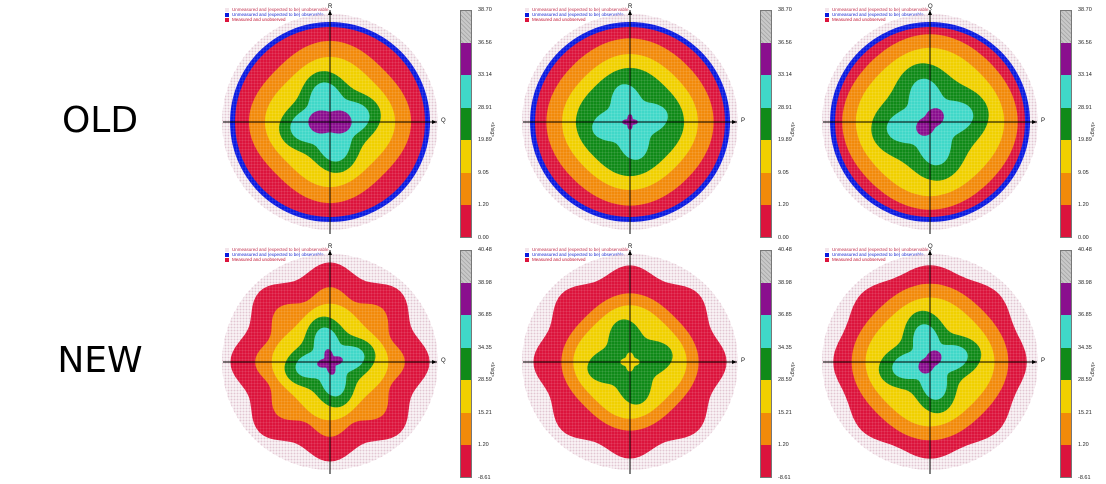  I want to click on axis-label-right: Q, so click(443, 361).